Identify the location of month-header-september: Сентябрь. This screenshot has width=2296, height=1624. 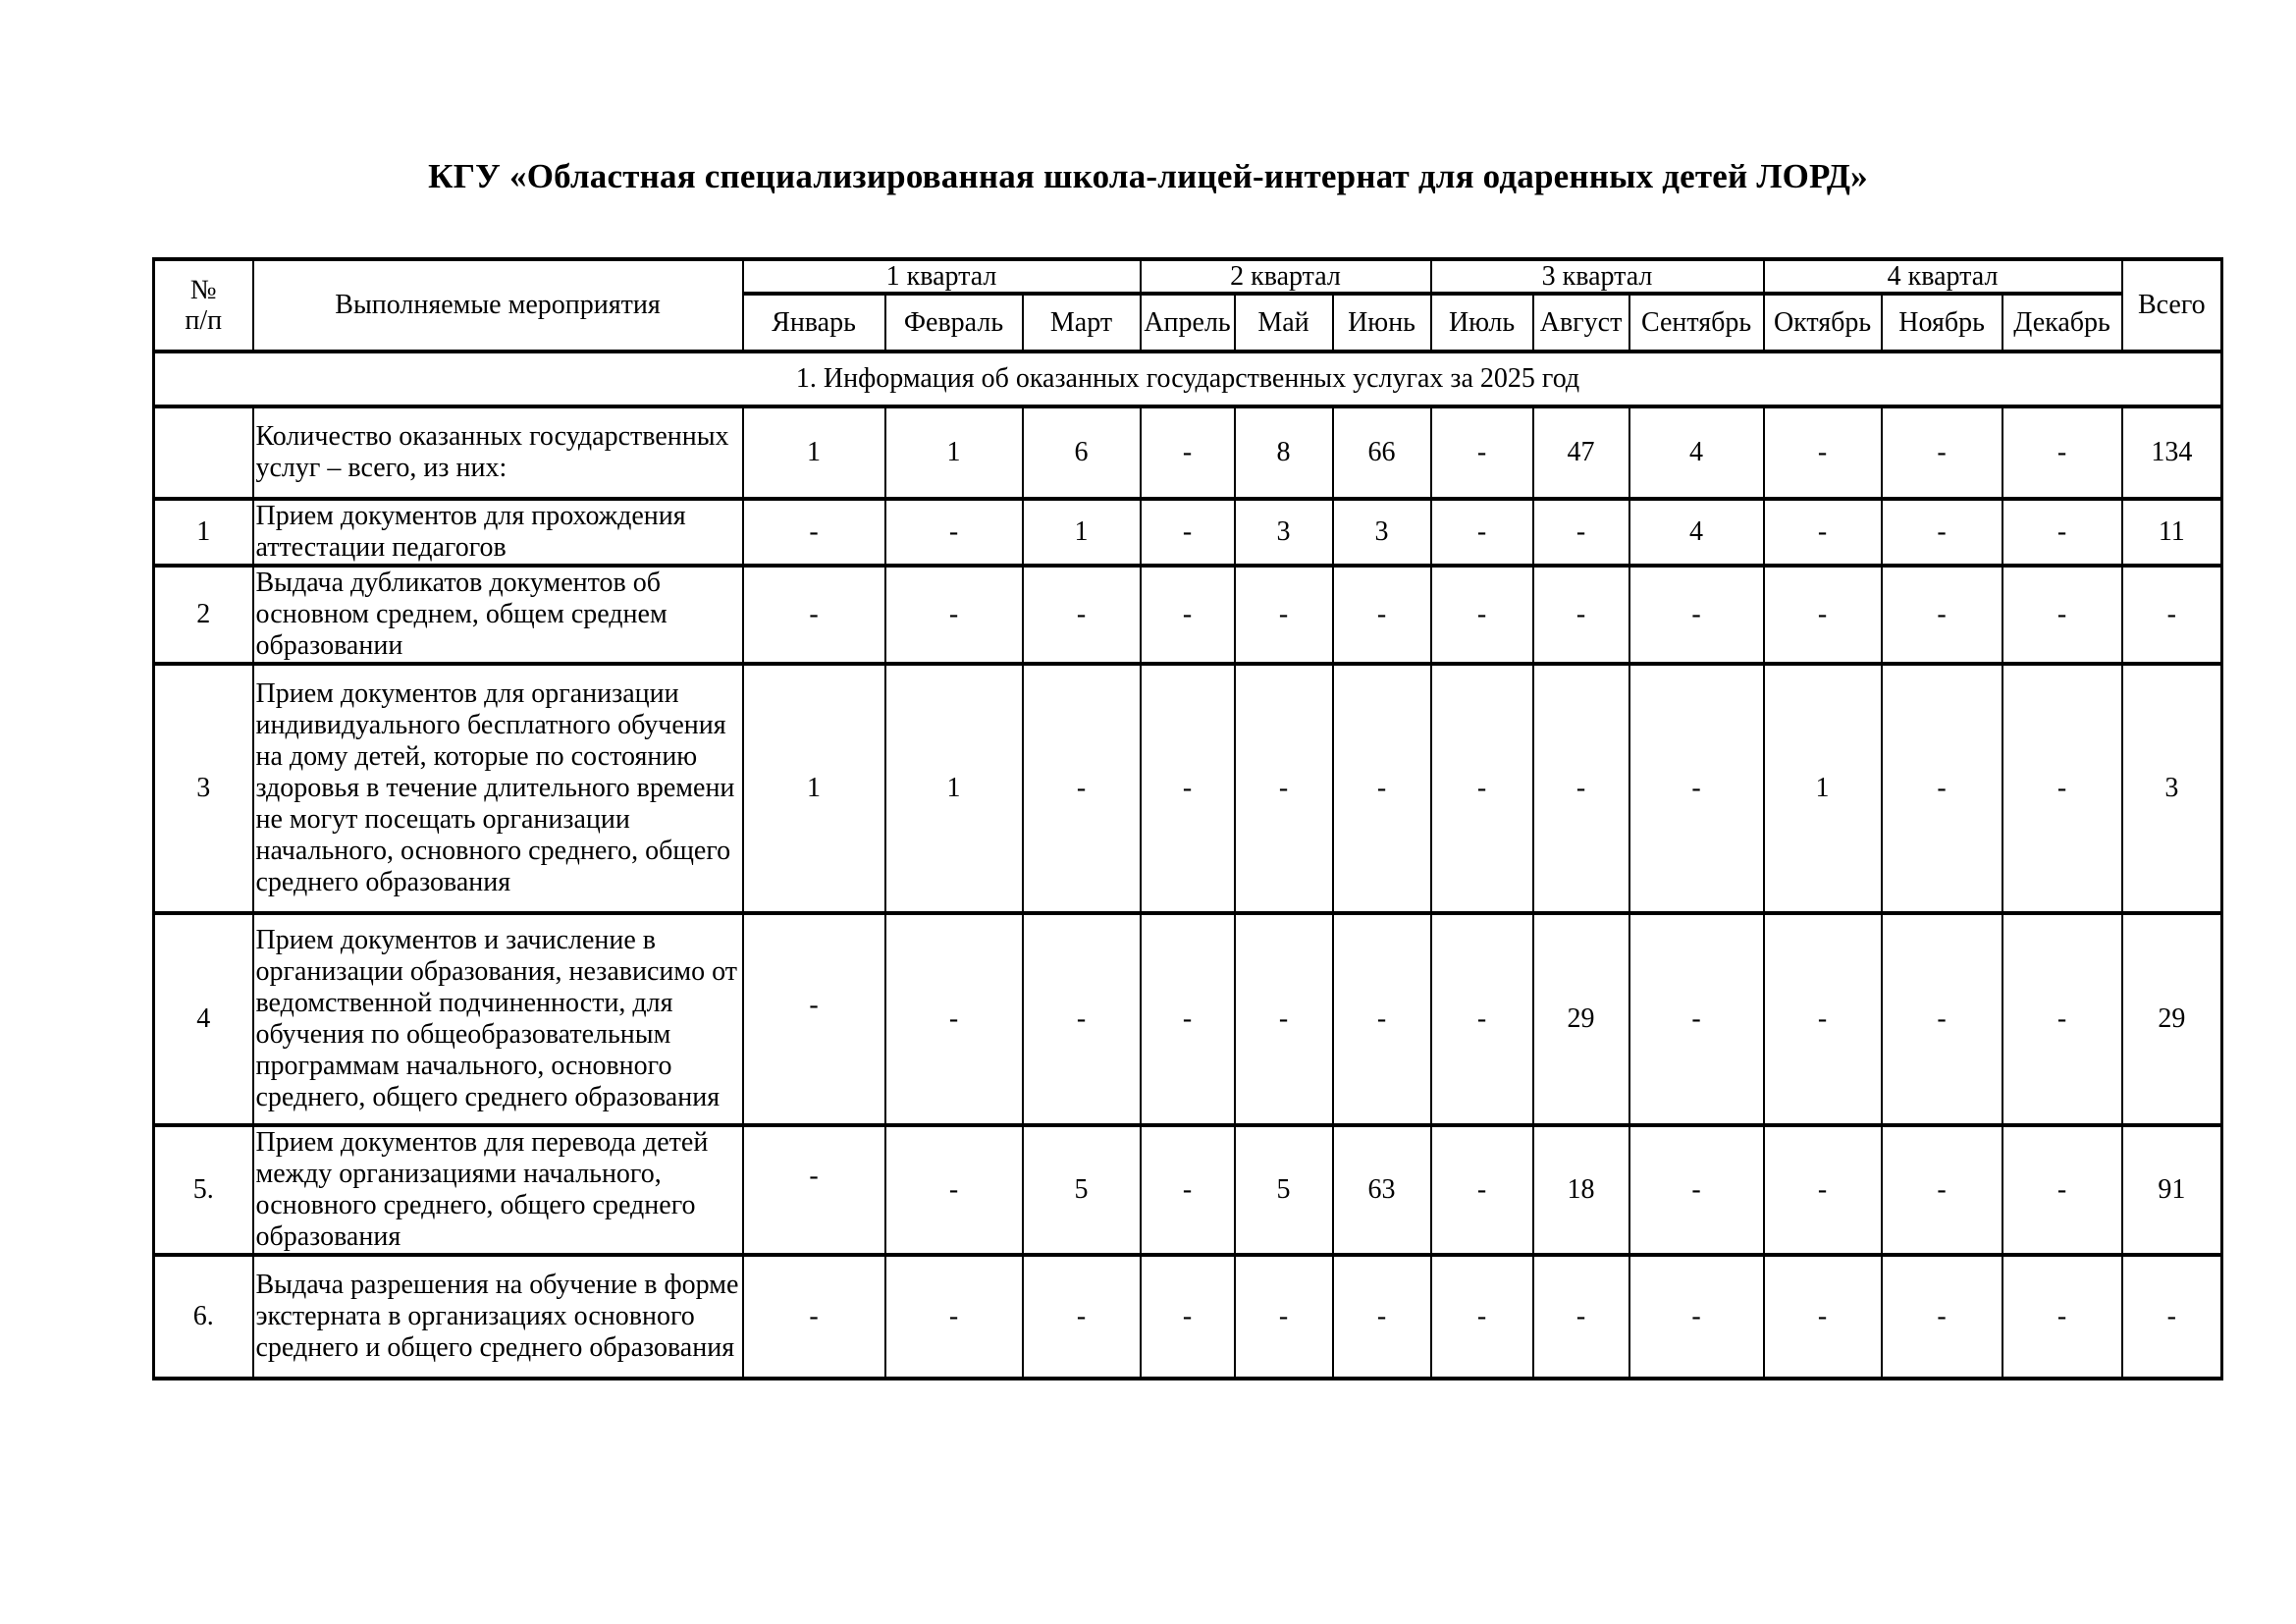
(1696, 323).